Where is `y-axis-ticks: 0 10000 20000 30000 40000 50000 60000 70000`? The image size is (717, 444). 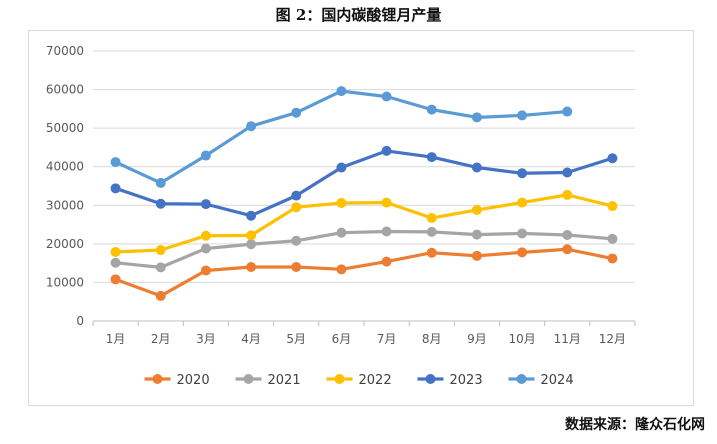 y-axis-ticks: 0 10000 20000 30000 40000 50000 60000 70000 is located at coordinates (65, 186).